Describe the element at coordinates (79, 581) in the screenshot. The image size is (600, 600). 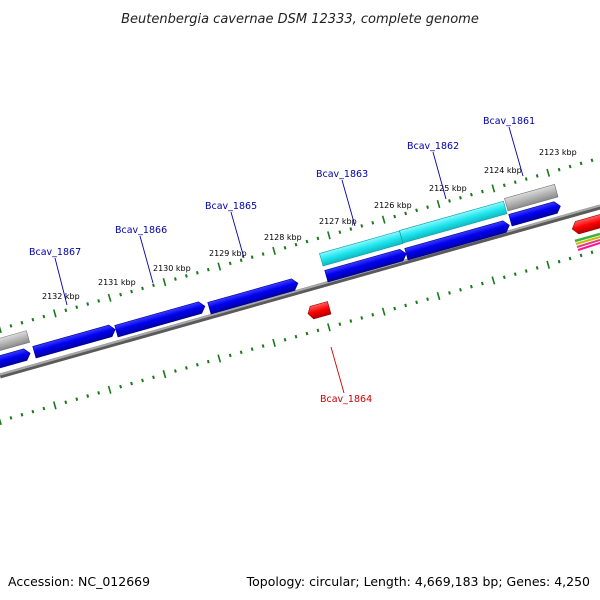
I see `accession-text: Accession: NC_012669` at that location.